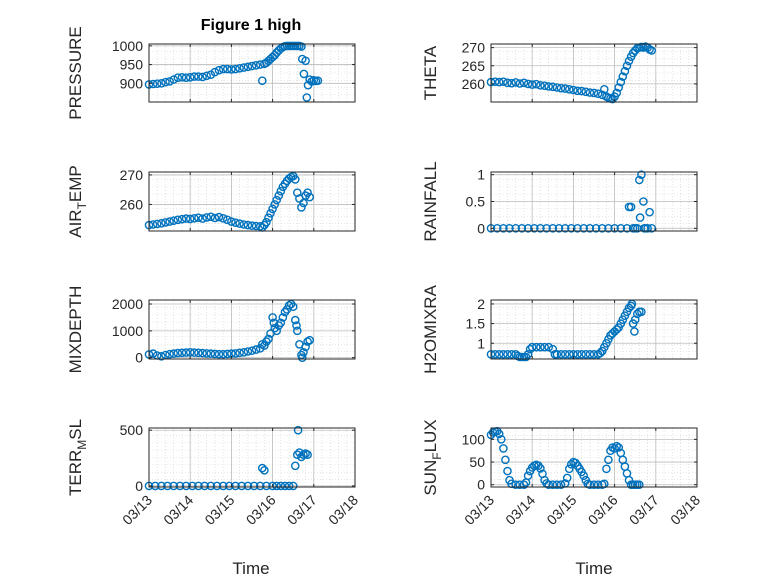 Image resolution: width=778 pixels, height=583 pixels. Describe the element at coordinates (476, 202) in the screenshot. I see `y-tick-label-4-2: 0.5` at that location.